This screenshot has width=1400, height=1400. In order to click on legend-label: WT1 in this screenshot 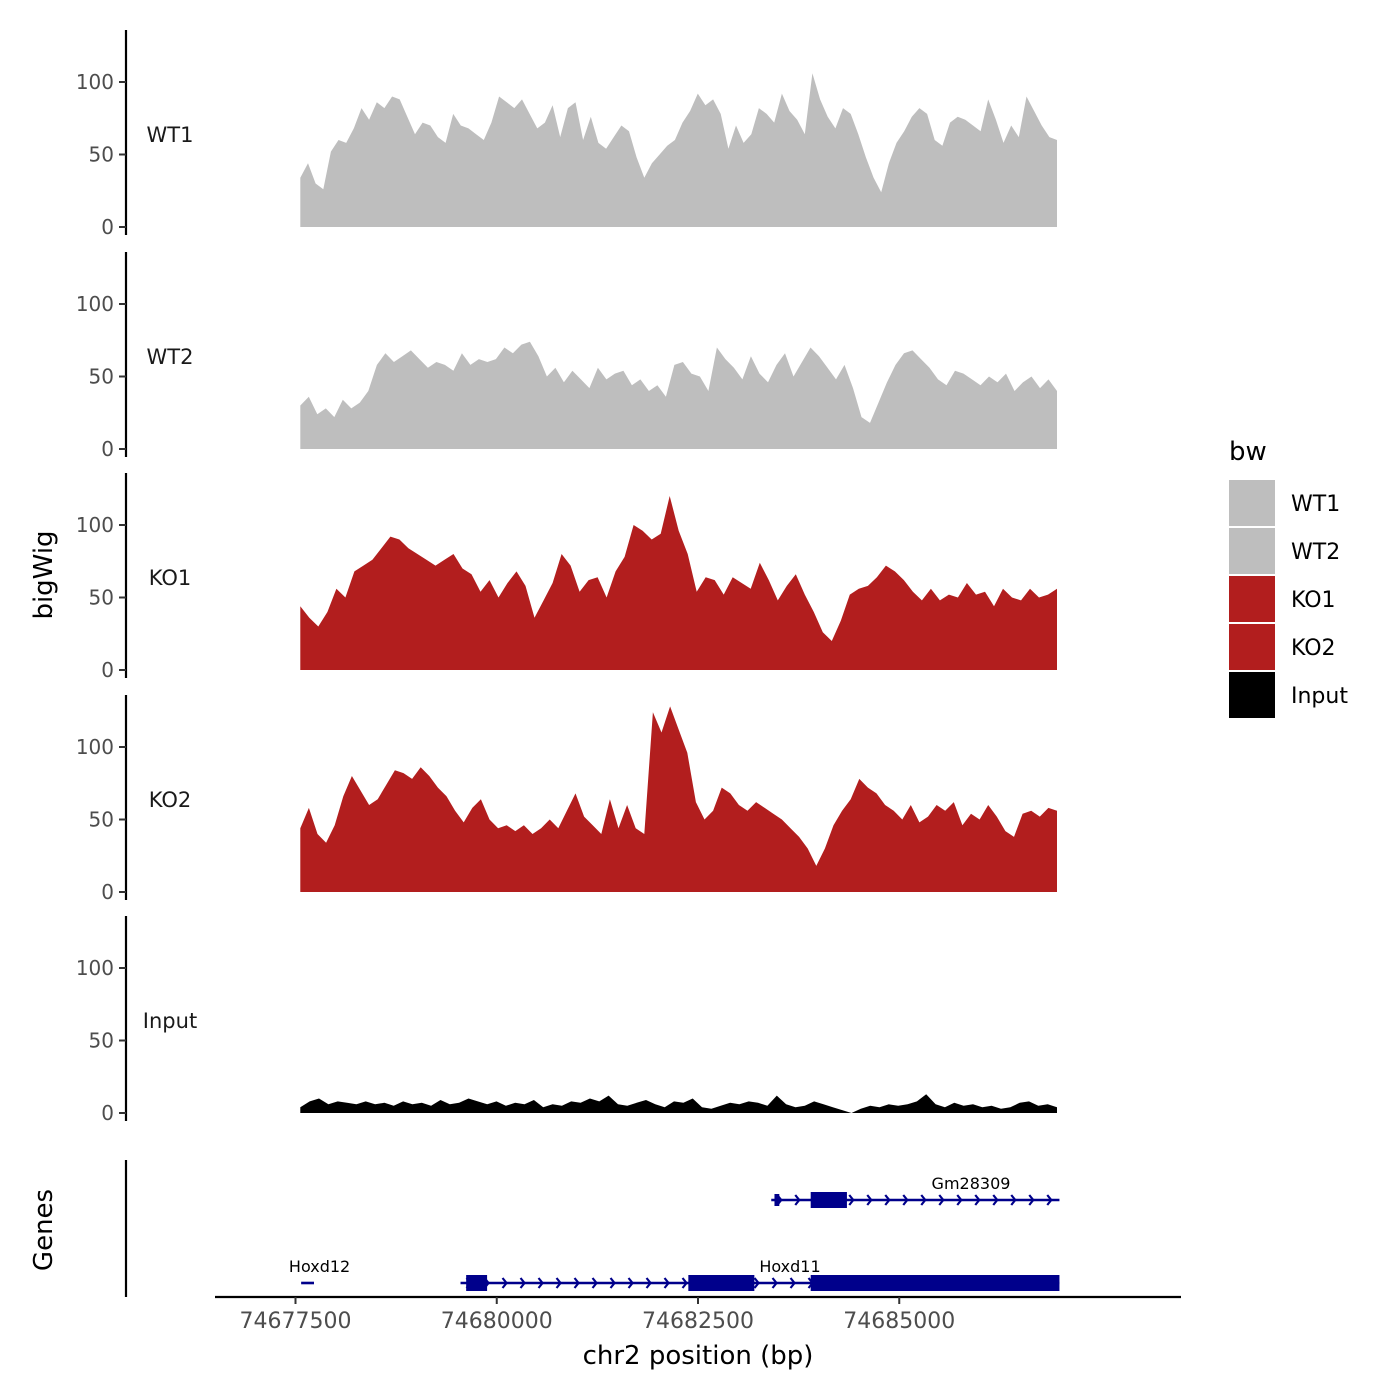, I will do `click(1315, 504)`.